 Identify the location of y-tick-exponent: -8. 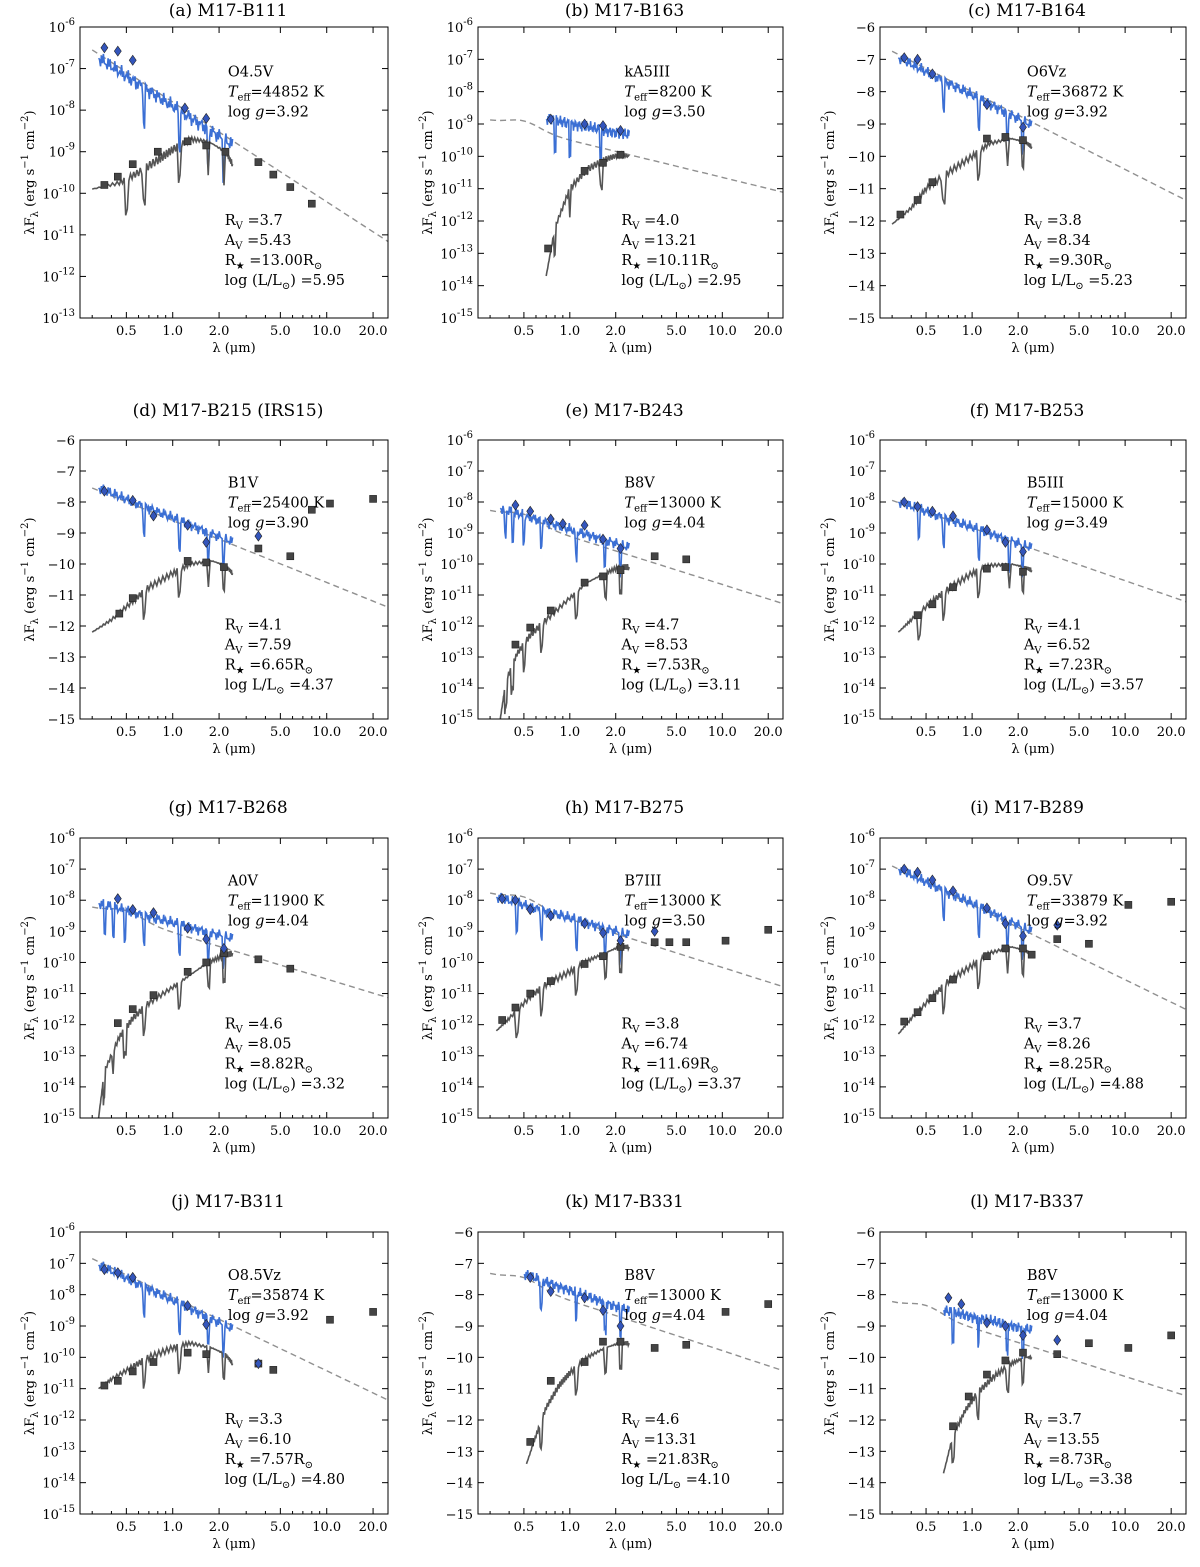
(468, 87).